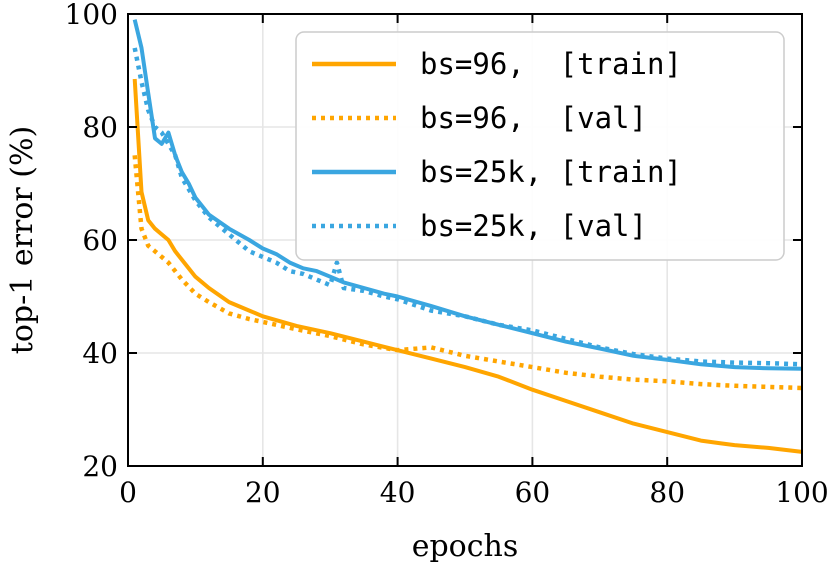  Describe the element at coordinates (533, 226) in the screenshot. I see `legend-label-3: bs=25k, [val]` at that location.